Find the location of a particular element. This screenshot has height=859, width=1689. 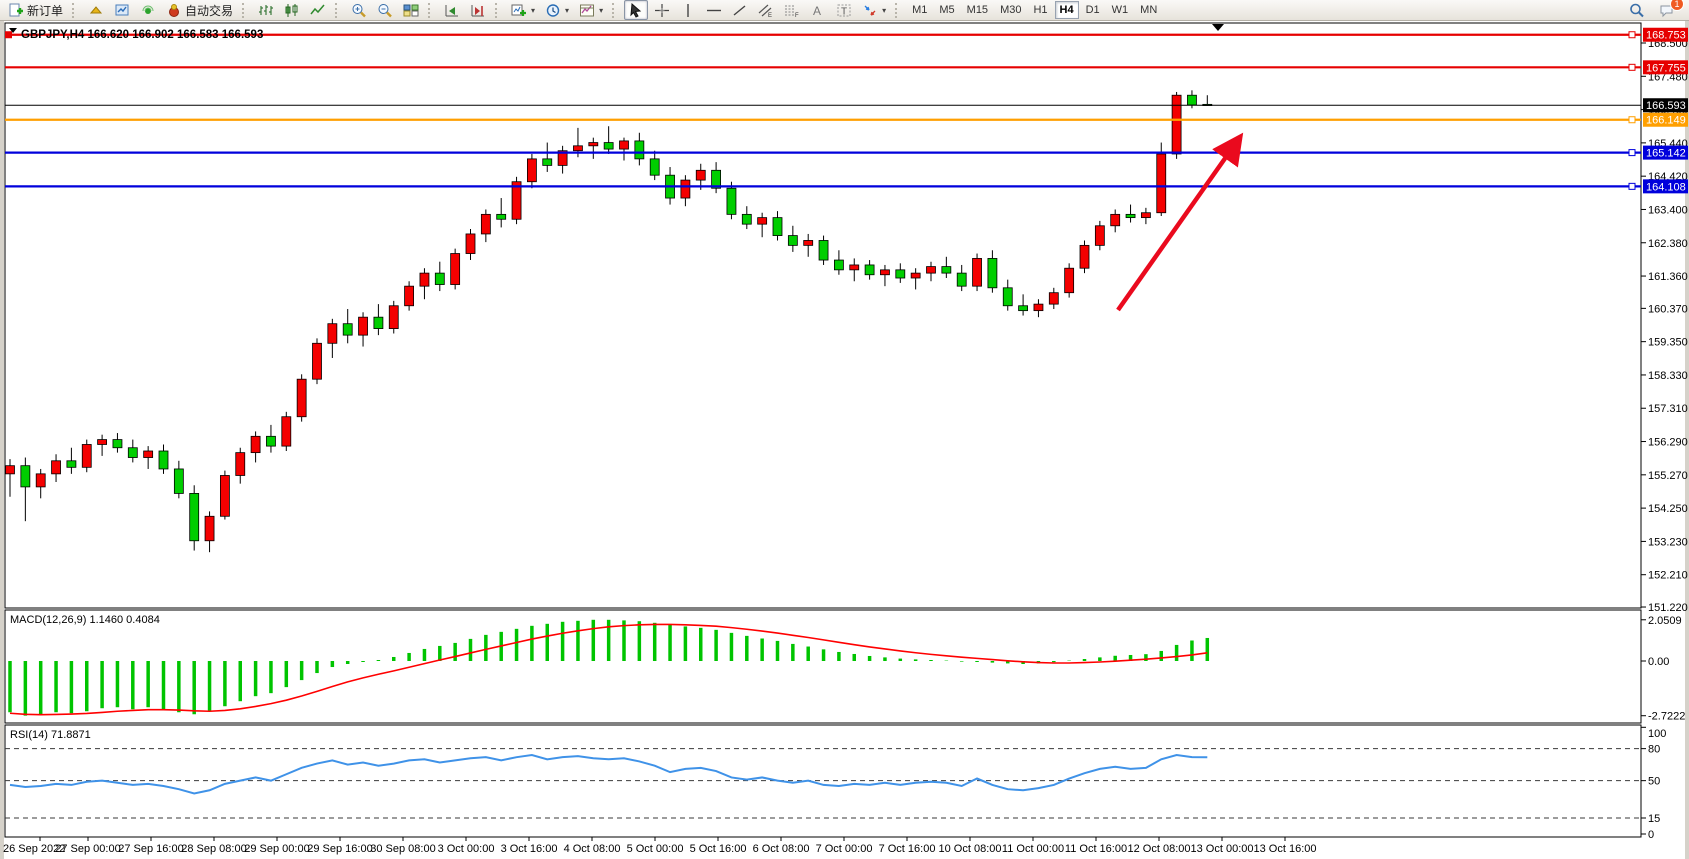

text-button: A is located at coordinates (818, 10).